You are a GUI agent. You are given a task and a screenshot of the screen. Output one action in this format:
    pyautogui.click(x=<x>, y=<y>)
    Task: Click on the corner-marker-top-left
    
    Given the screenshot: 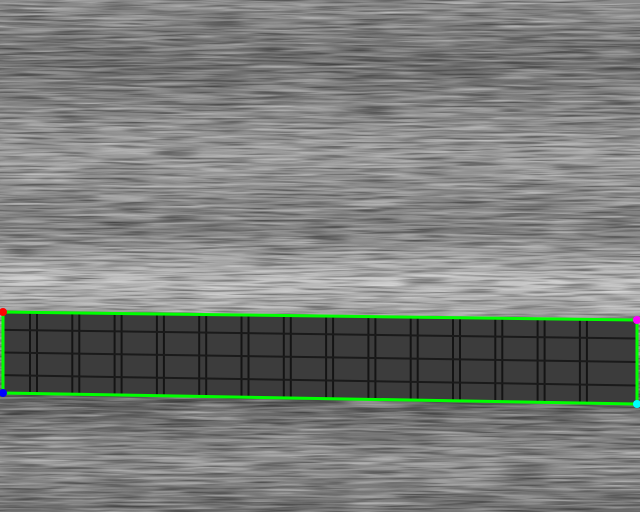 What is the action you would take?
    pyautogui.click(x=3, y=312)
    